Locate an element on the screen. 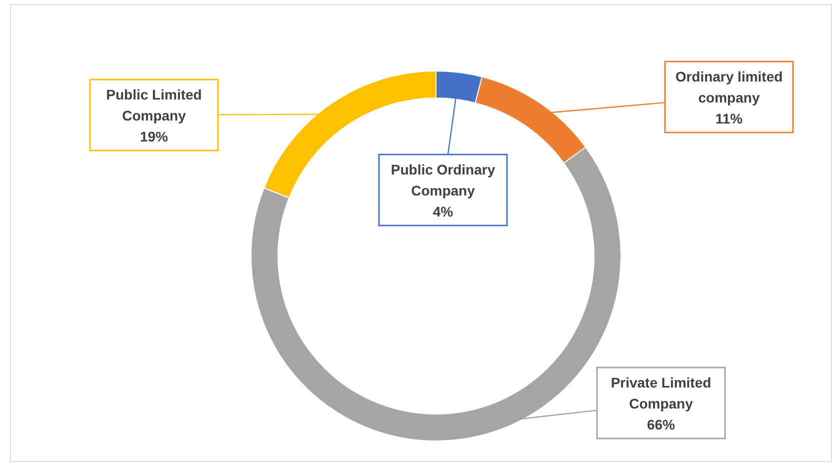  data-label: 66% is located at coordinates (661, 424).